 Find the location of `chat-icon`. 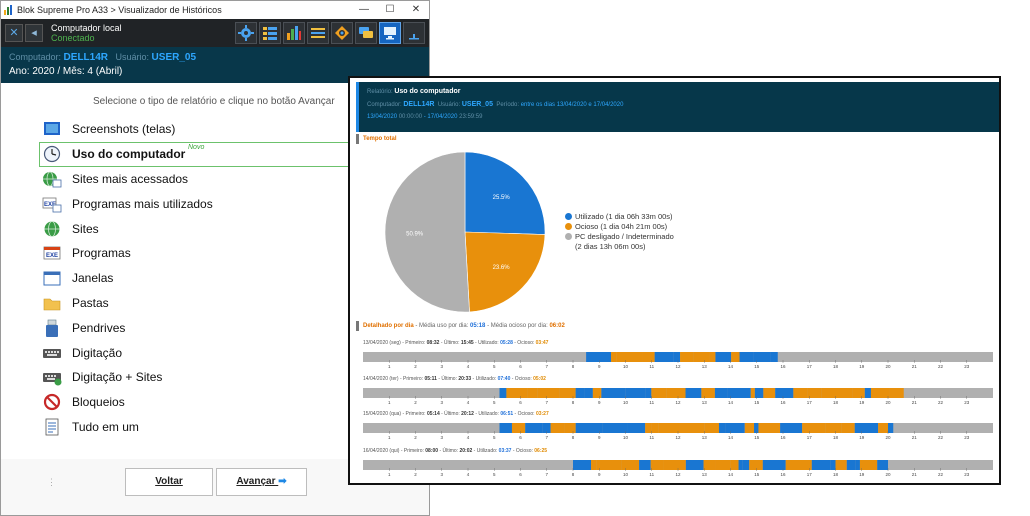

chat-icon is located at coordinates (366, 33).